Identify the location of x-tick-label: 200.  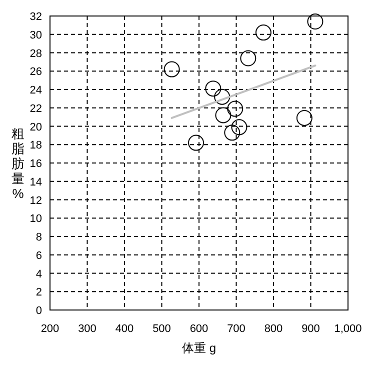
(50, 329).